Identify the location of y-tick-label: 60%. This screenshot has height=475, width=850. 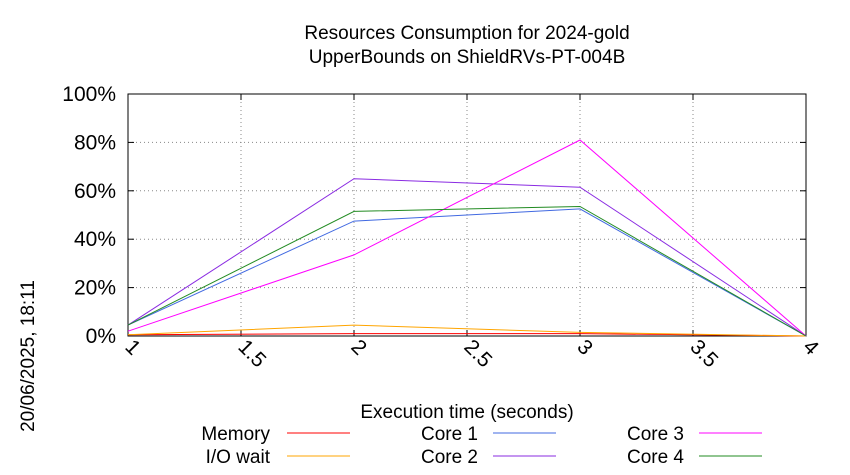
(95, 191).